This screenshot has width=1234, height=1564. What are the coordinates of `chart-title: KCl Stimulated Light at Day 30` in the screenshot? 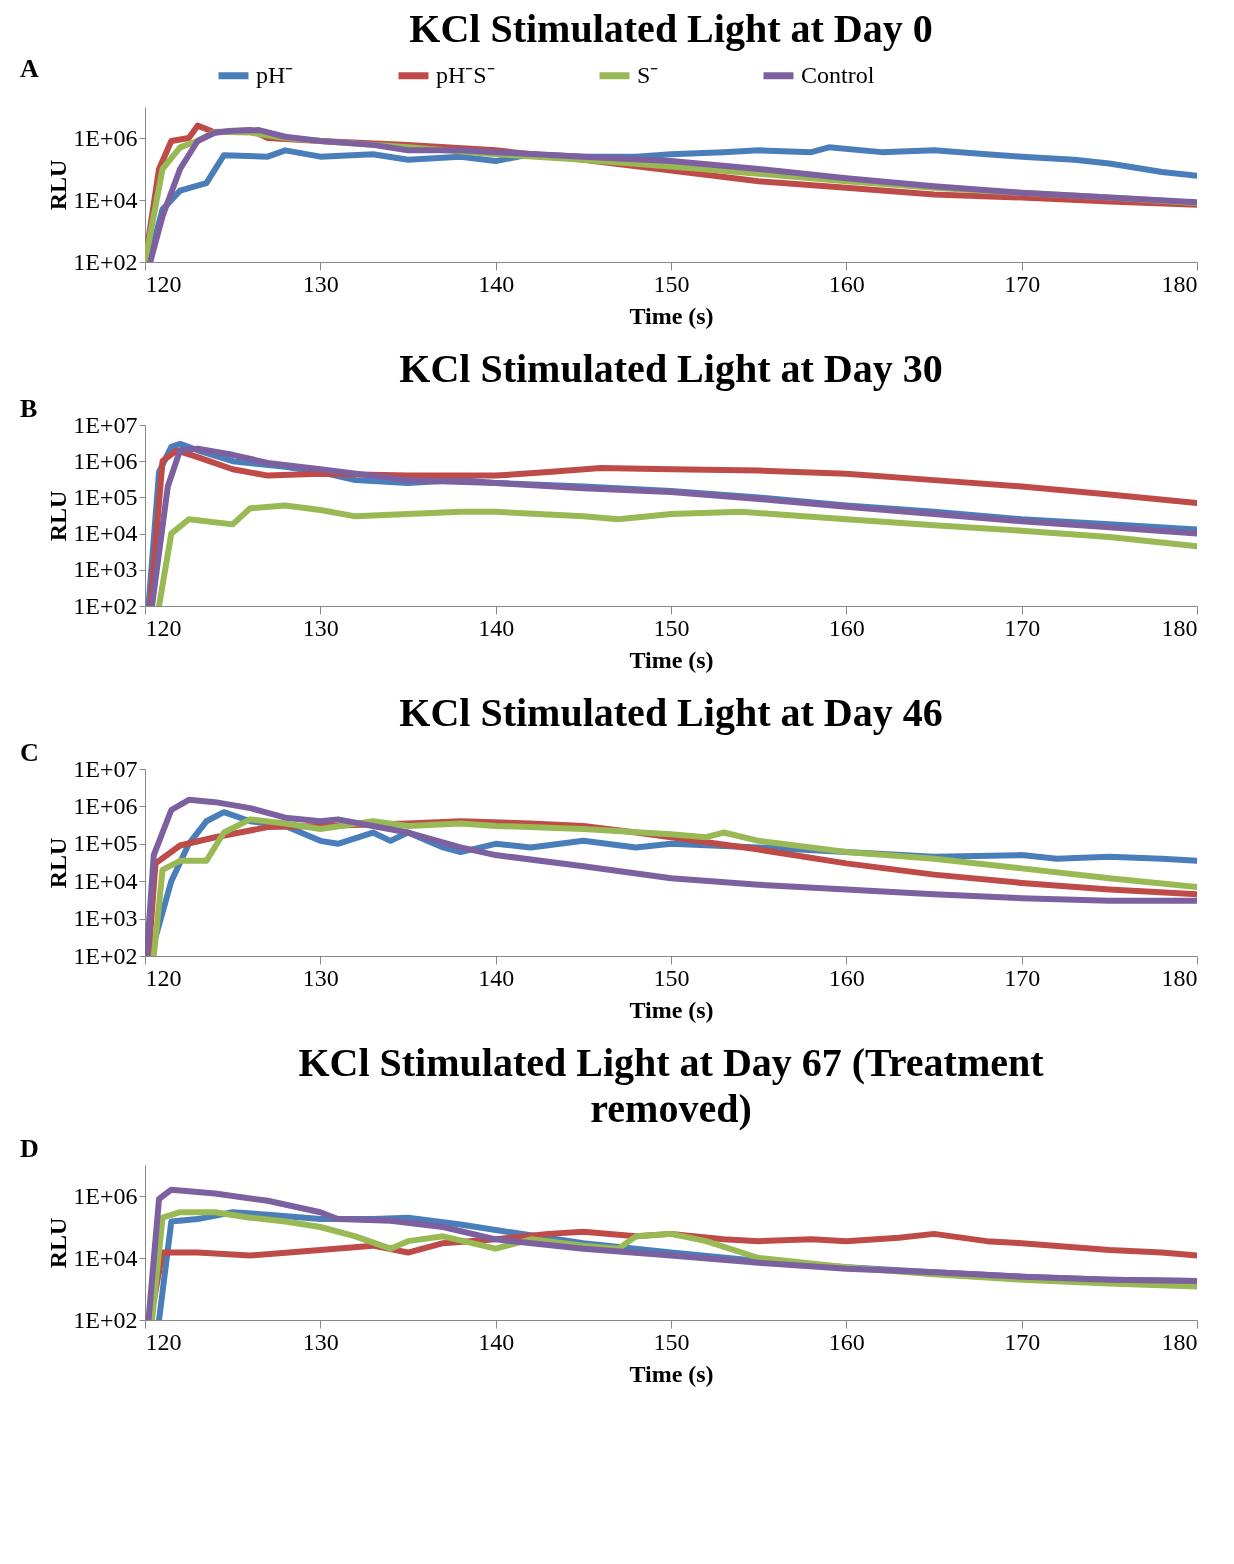 It's located at (671, 368).